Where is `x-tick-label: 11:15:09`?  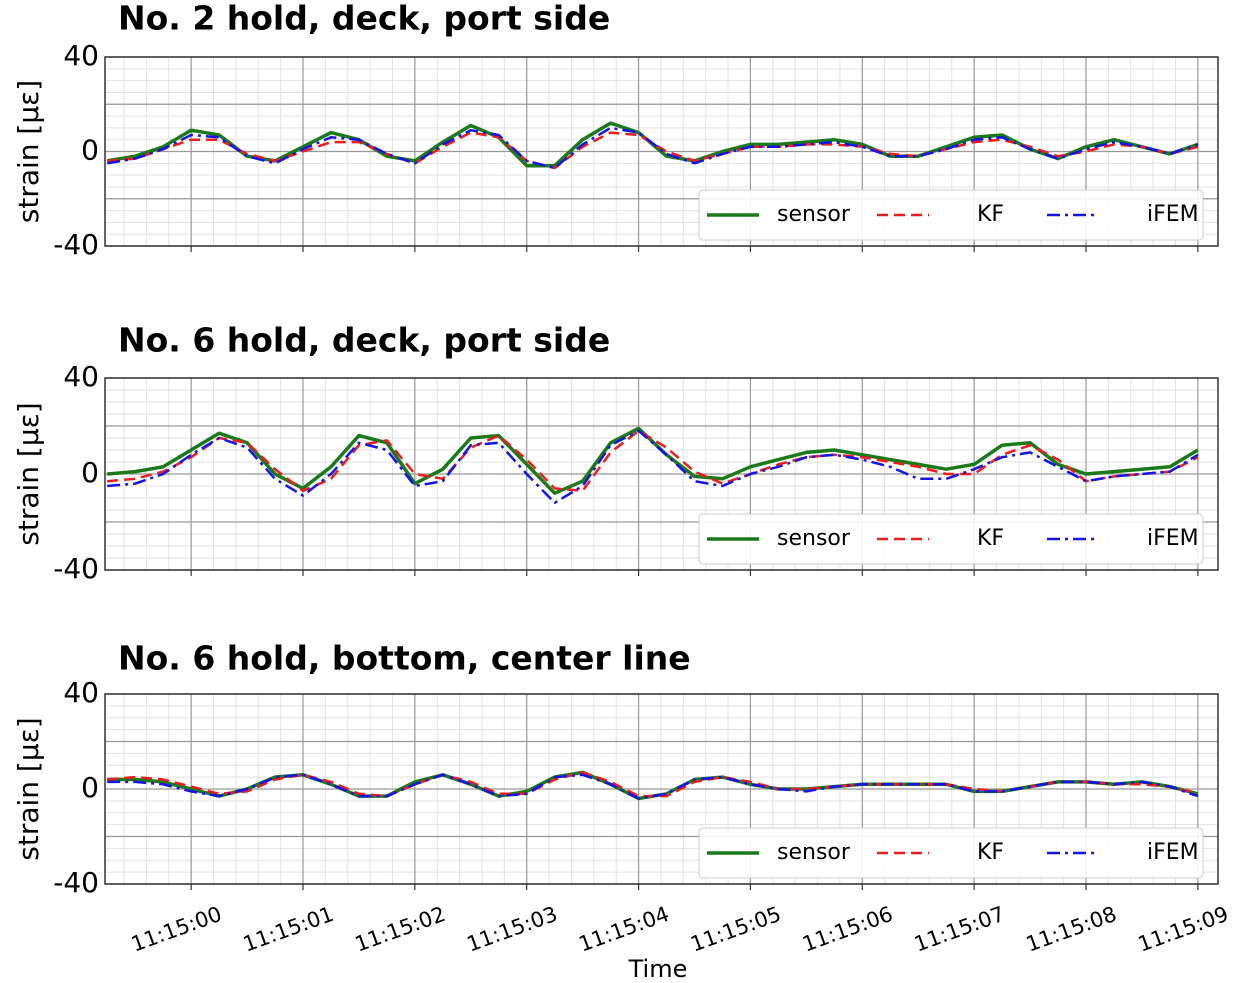 x-tick-label: 11:15:09 is located at coordinates (1183, 929).